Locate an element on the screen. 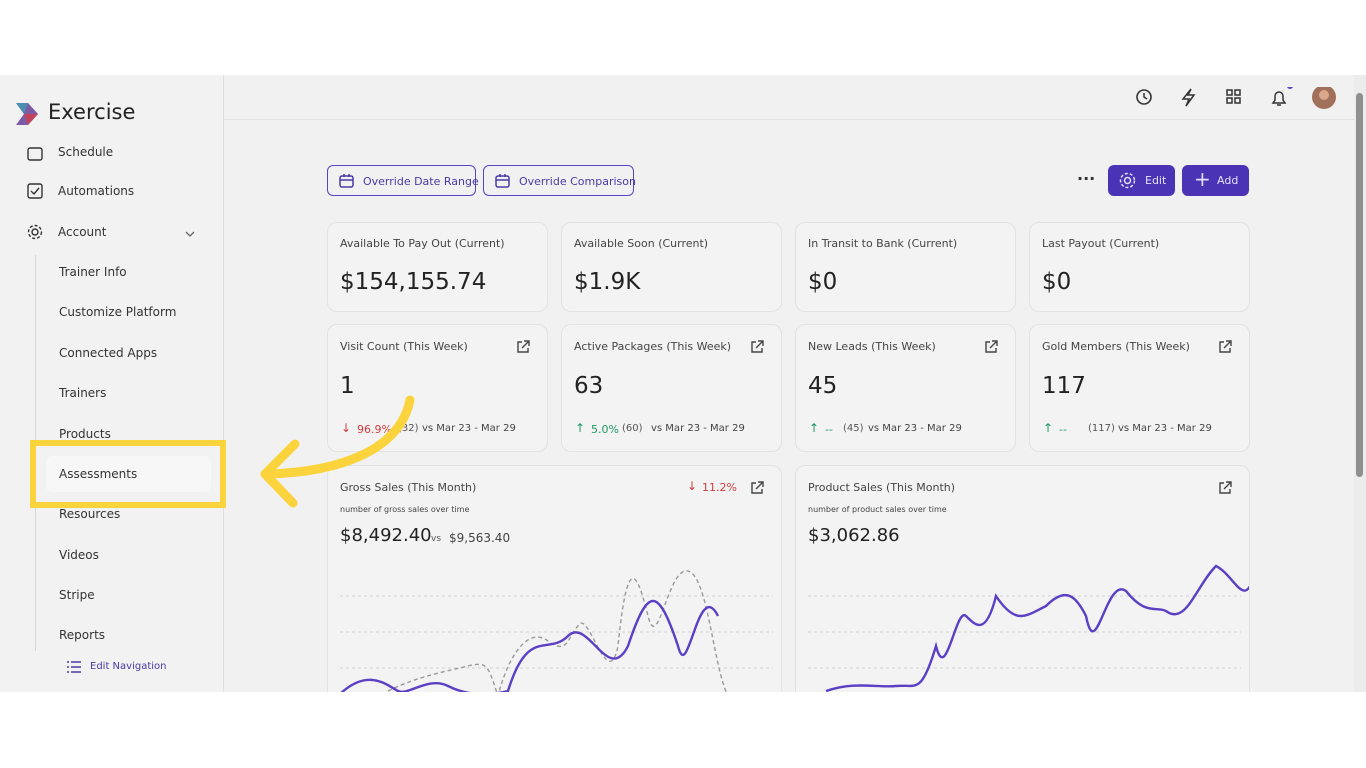 The height and width of the screenshot is (768, 1366). card-label: Available Soon (Current) is located at coordinates (641, 243).